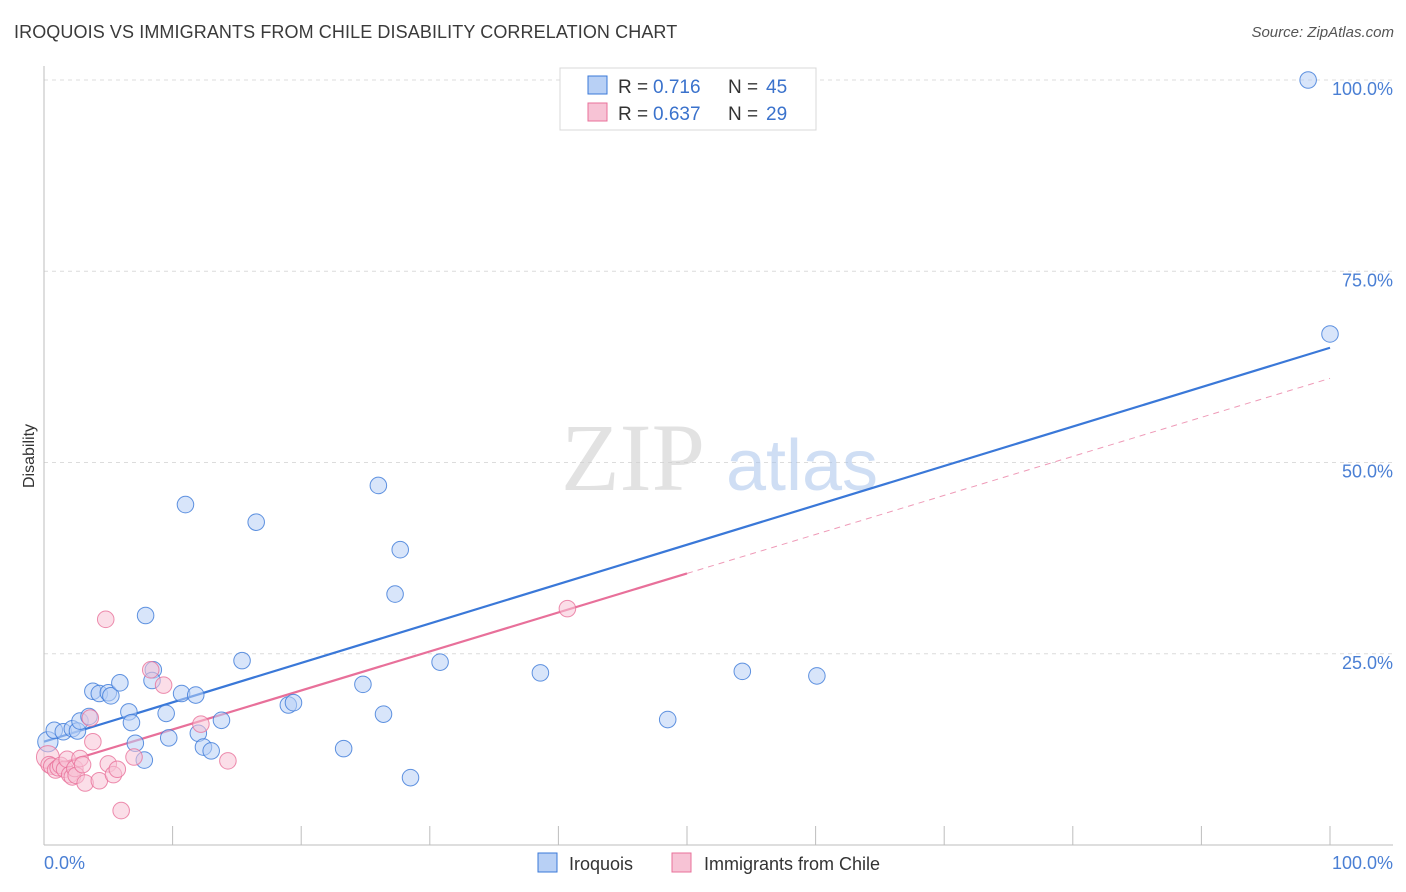 Image resolution: width=1406 pixels, height=892 pixels. I want to click on y-axis-title: Disability, so click(29, 456).